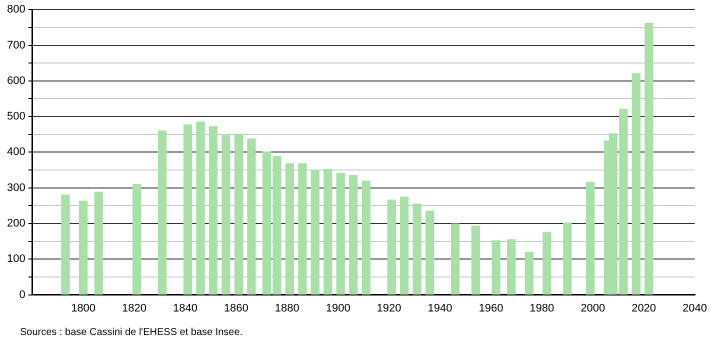 The image size is (710, 340). I want to click on x-tick-label: 1980, so click(542, 308).